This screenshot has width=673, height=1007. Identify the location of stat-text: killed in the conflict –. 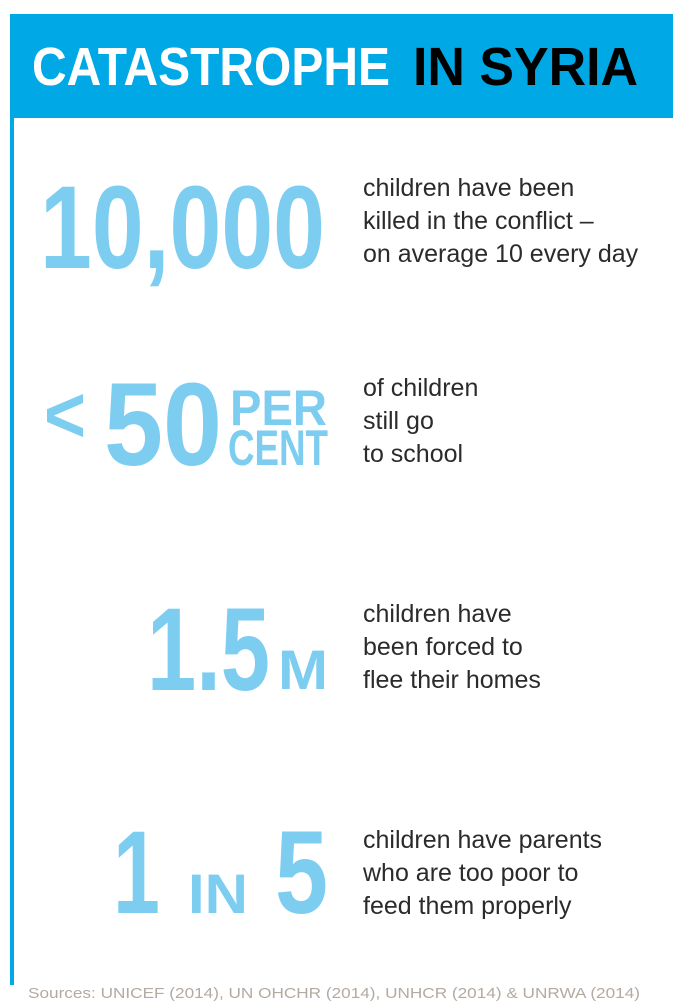
(478, 221).